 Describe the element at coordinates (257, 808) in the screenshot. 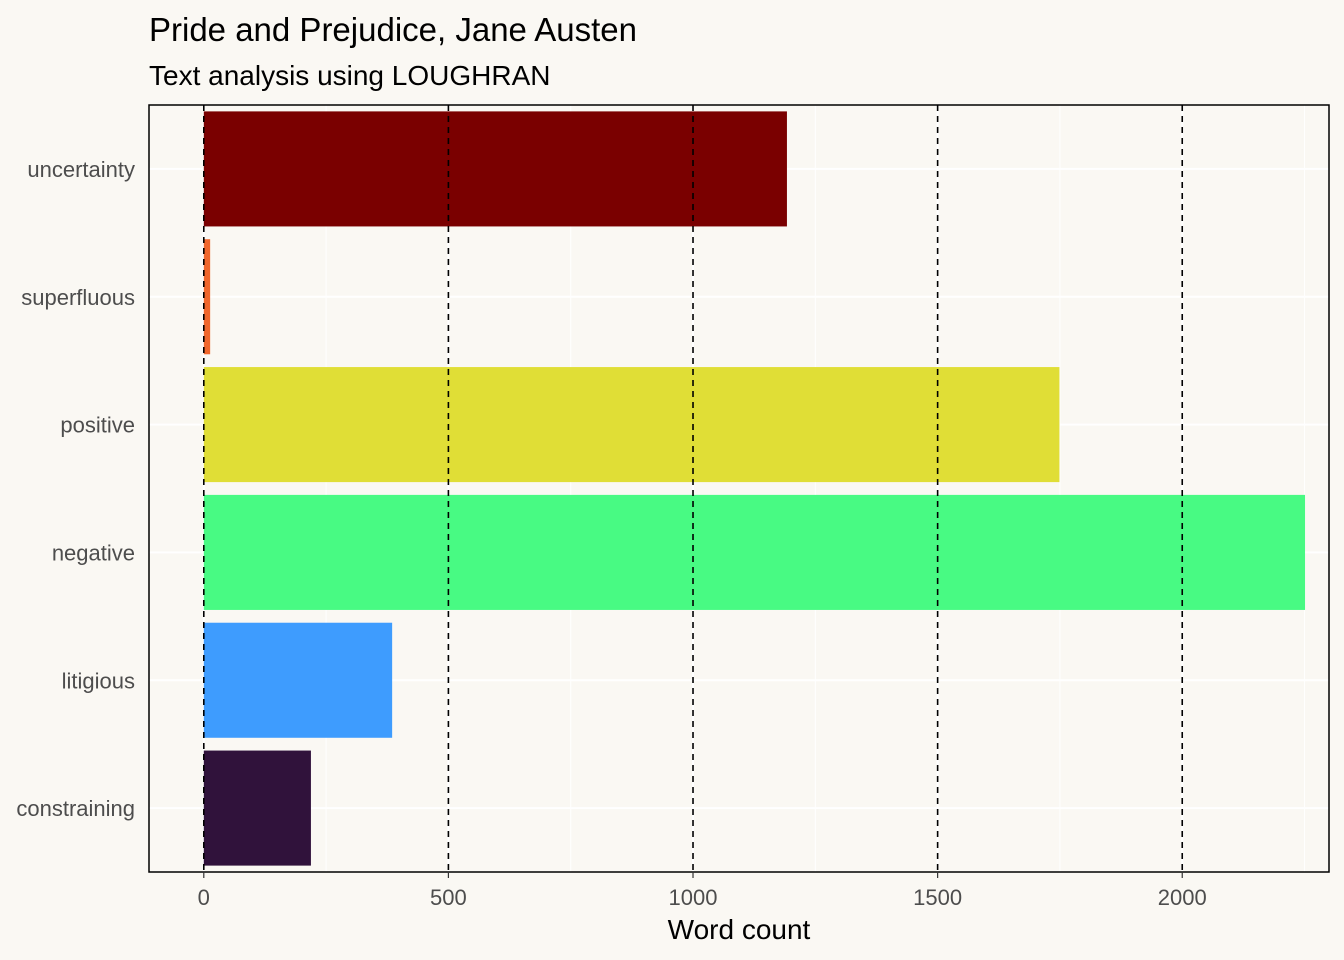

I see `bar-constraining` at that location.